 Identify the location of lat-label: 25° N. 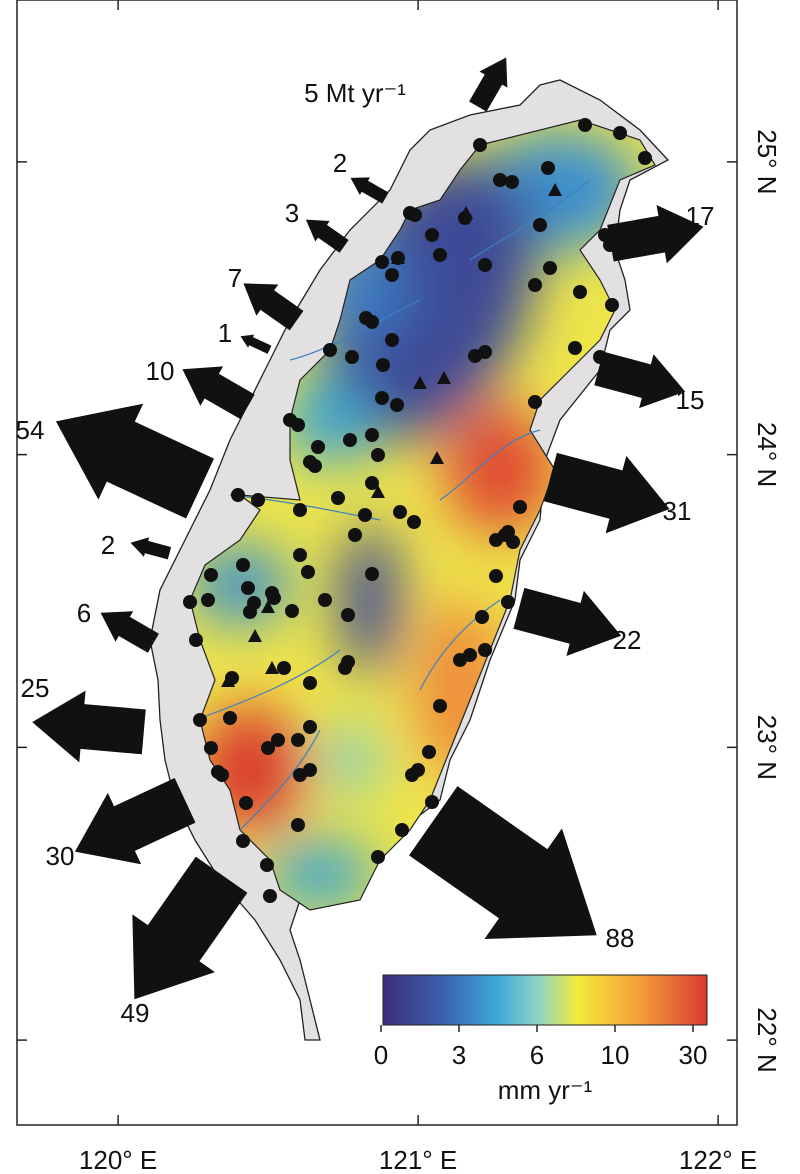
(767, 161).